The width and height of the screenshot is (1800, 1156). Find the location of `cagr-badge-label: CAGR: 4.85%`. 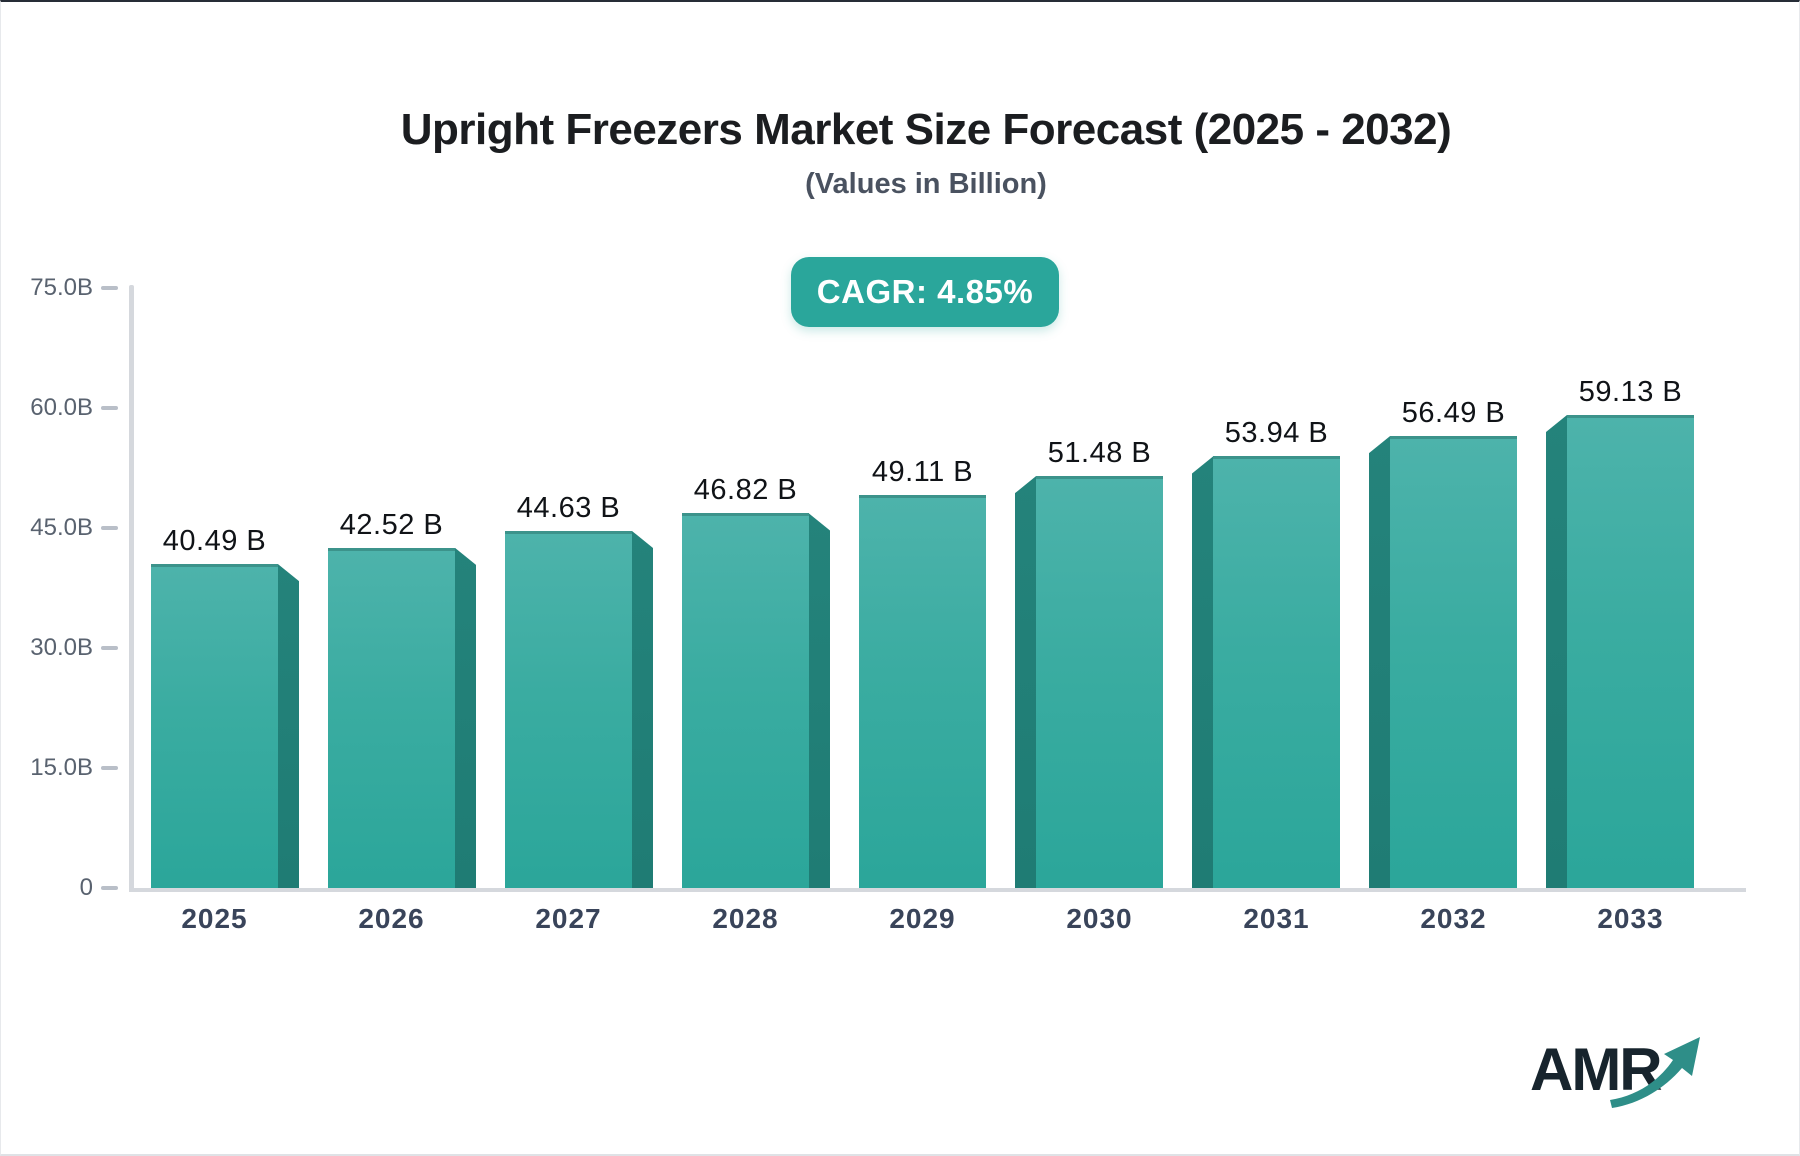

cagr-badge-label: CAGR: 4.85% is located at coordinates (925, 291).